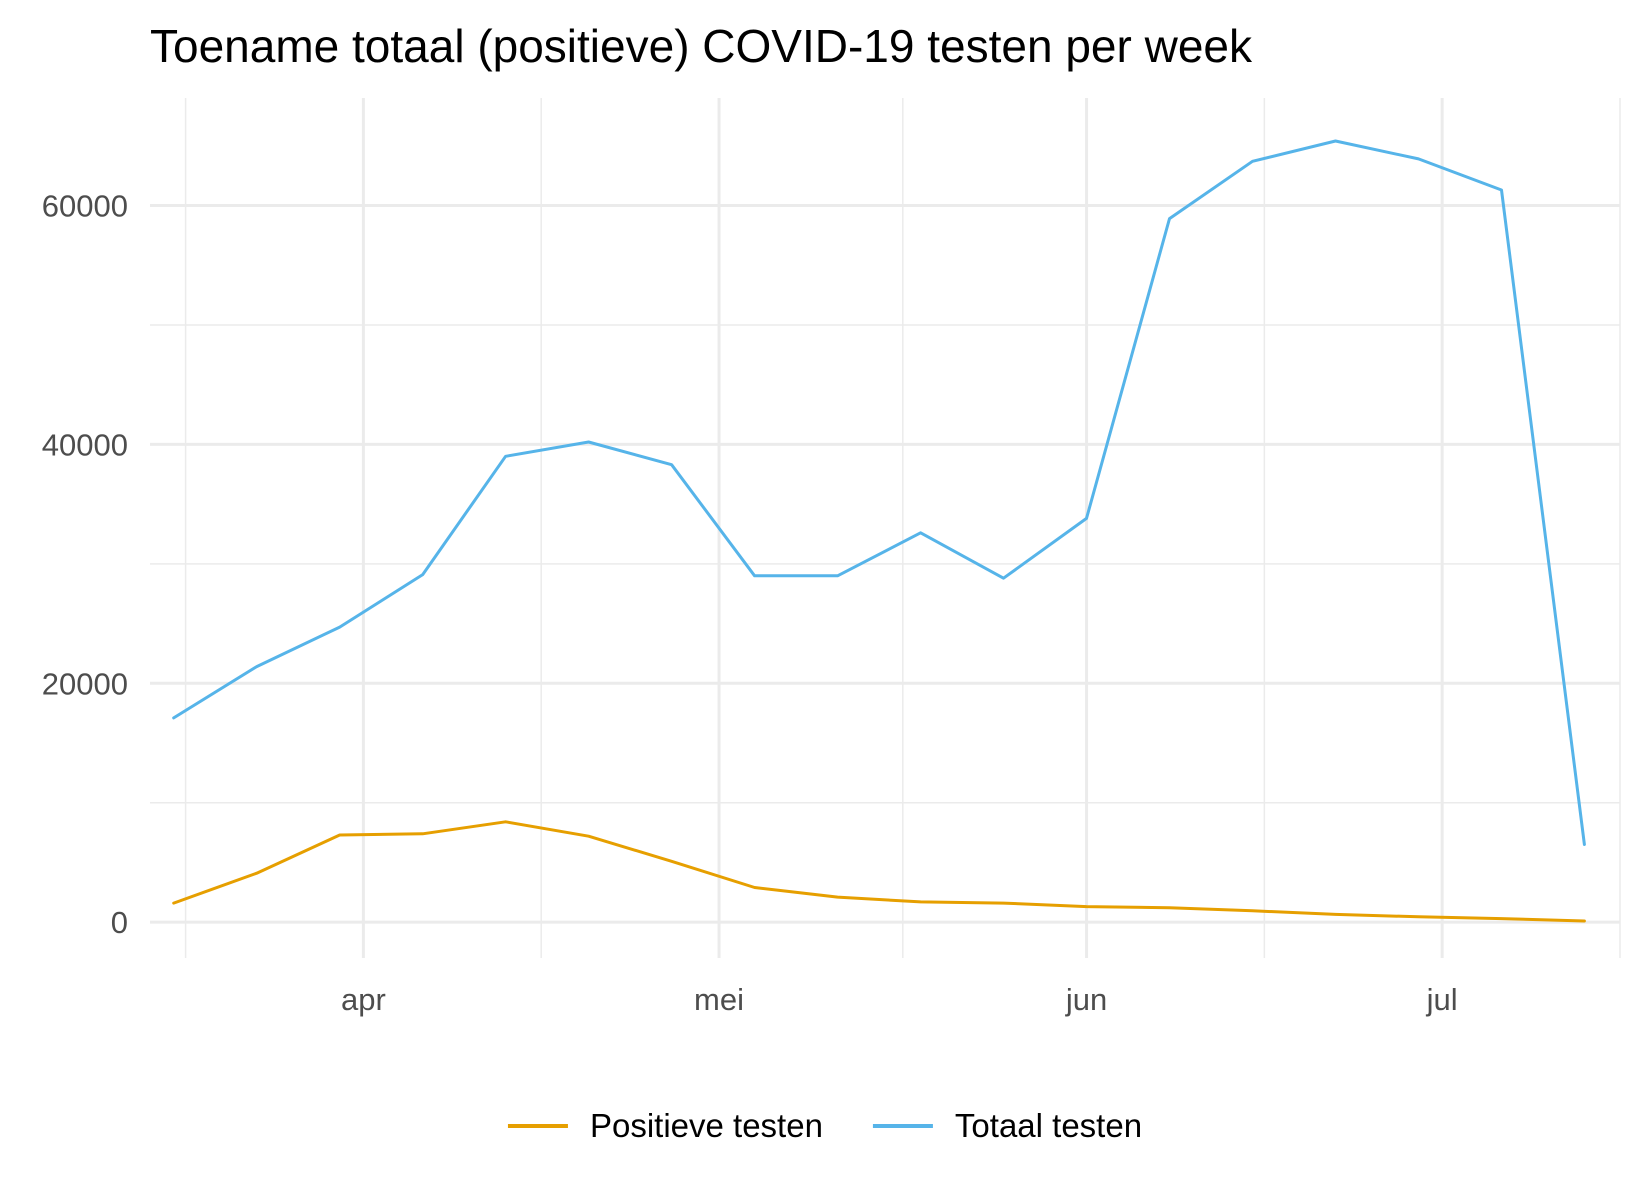 This screenshot has height=1200, width=1650. I want to click on series-line-positieve-testen, so click(879, 871).